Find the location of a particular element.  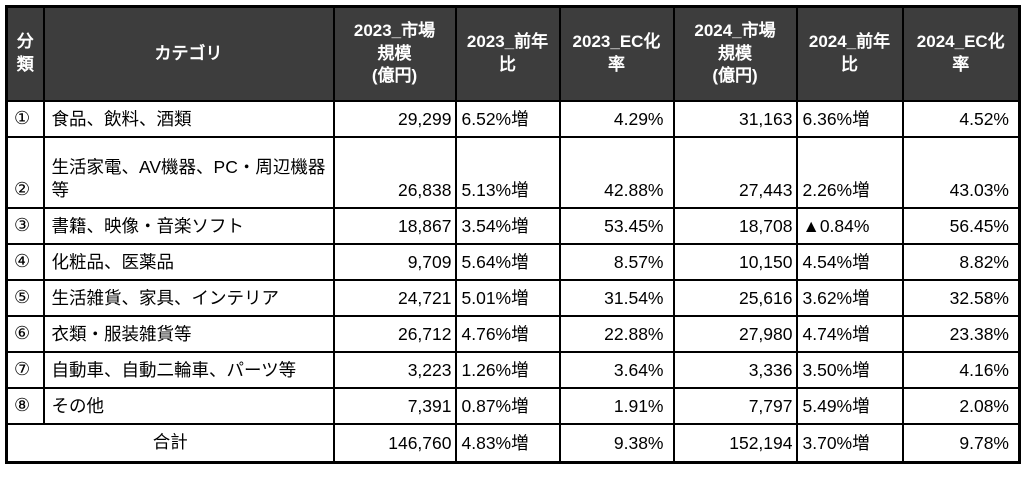

category-cell: 生活雑貨、家具、インテリア is located at coordinates (188, 298).